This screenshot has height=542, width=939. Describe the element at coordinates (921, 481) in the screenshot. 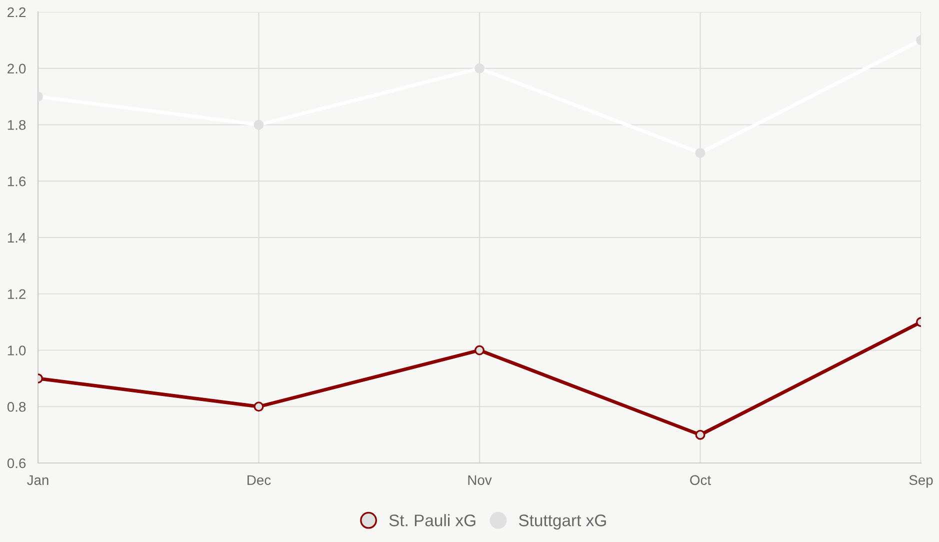

I see `x-tick-label: Sep` at that location.